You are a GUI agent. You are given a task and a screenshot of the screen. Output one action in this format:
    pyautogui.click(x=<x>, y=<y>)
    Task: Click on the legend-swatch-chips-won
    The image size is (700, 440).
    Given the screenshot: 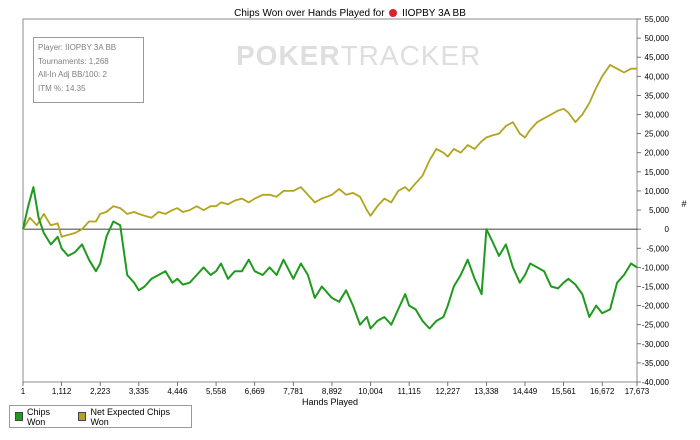 What is the action you would take?
    pyautogui.click(x=19, y=416)
    